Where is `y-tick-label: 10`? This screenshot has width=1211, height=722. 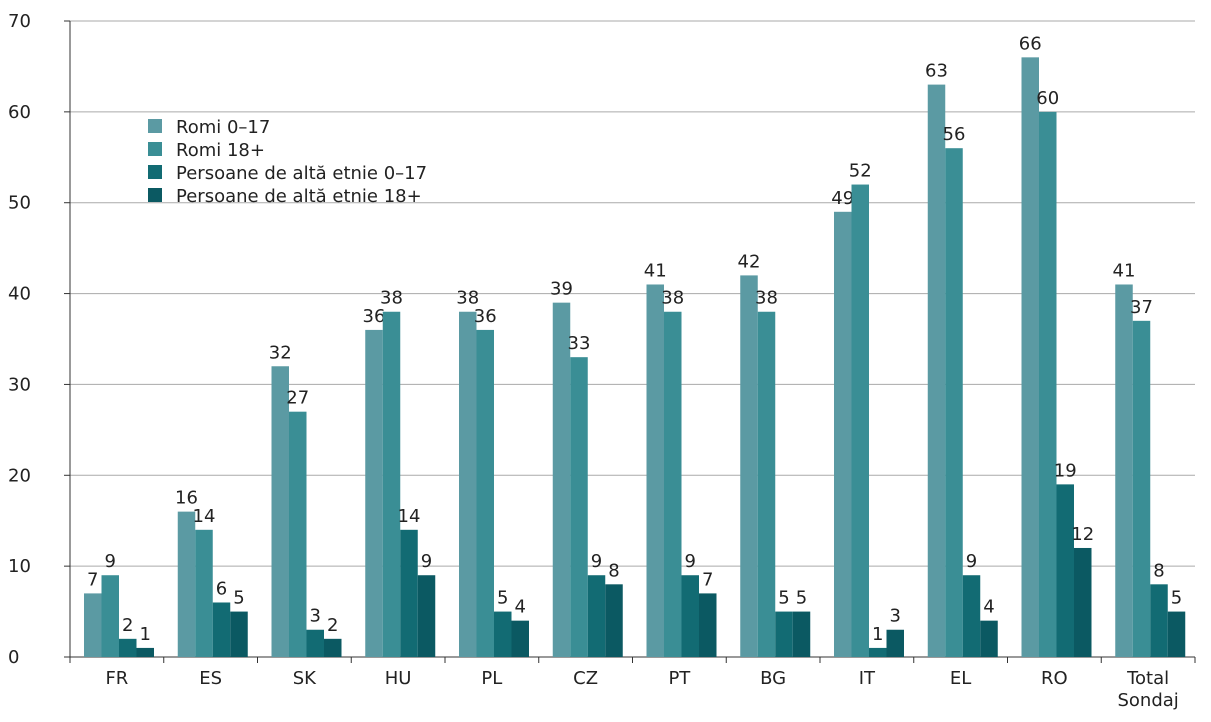
y-tick-label: 10 is located at coordinates (19, 566).